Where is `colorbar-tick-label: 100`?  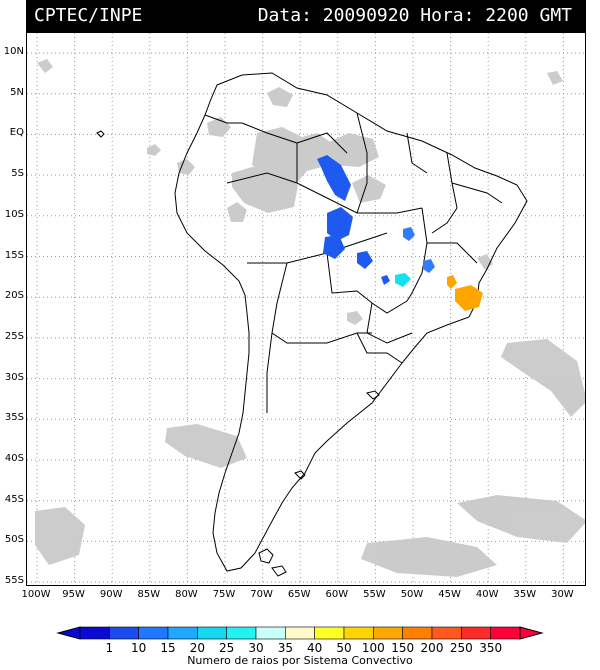 colorbar-tick-label: 100 is located at coordinates (373, 648).